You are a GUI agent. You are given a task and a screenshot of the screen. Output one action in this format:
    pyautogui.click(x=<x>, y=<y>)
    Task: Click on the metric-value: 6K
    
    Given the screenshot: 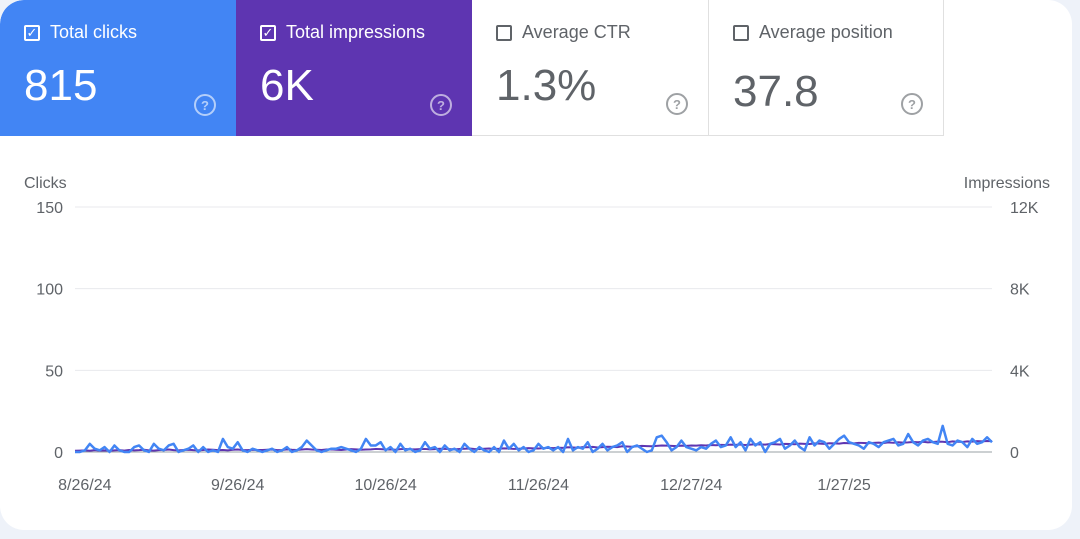 What is the action you would take?
    pyautogui.click(x=287, y=85)
    